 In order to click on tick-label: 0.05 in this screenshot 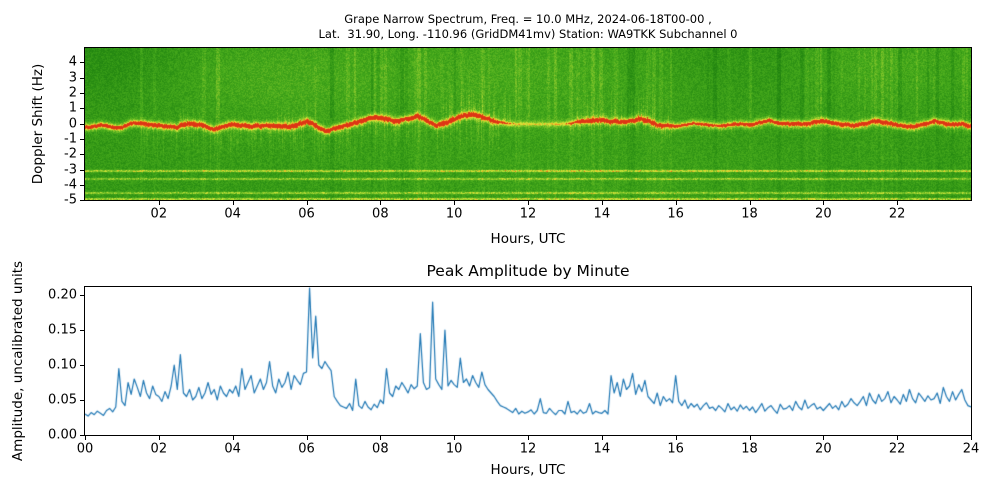, I will do `click(62, 400)`.